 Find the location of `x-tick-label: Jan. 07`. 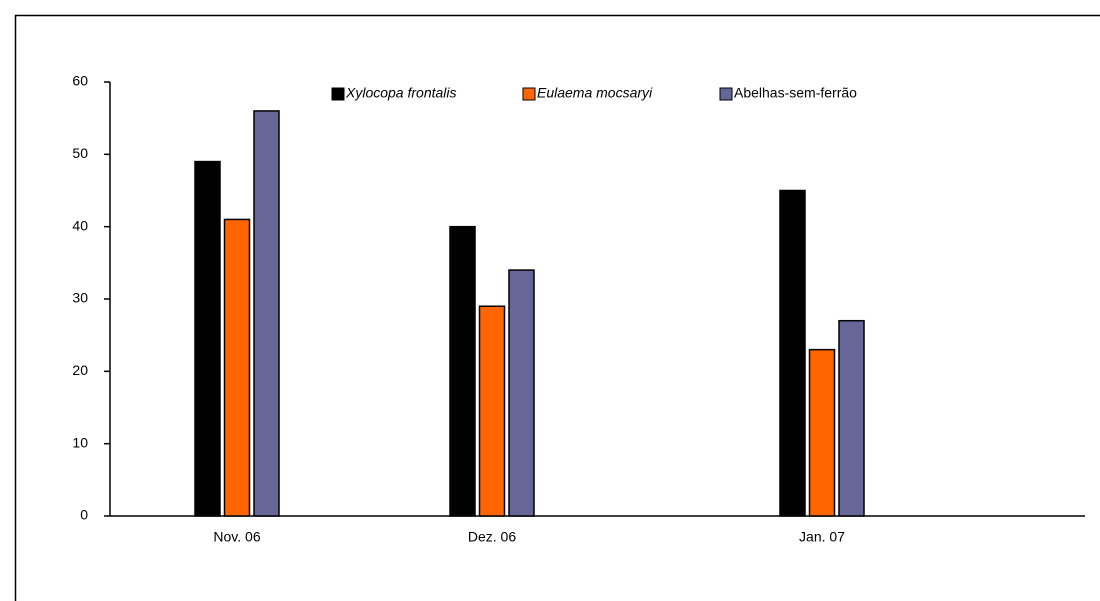

x-tick-label: Jan. 07 is located at coordinates (822, 537).